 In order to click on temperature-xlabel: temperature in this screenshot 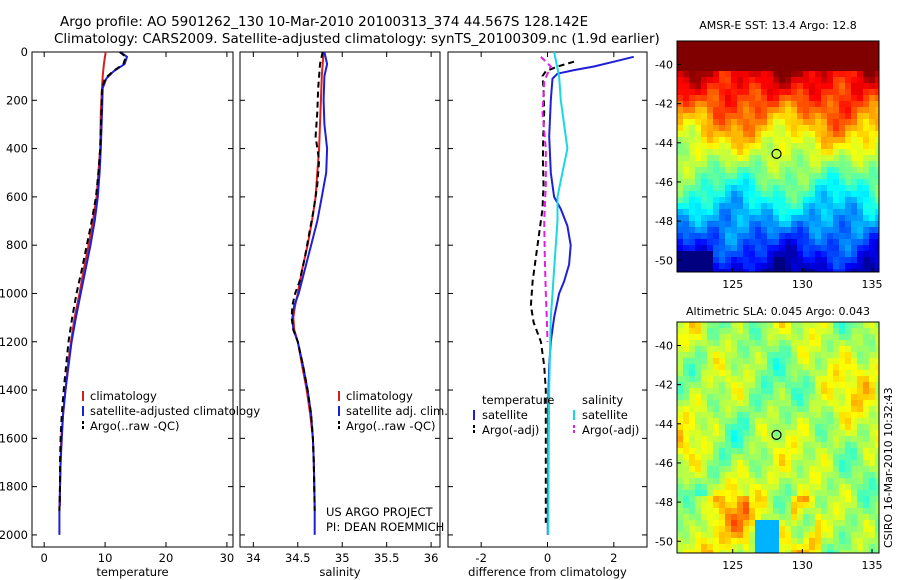, I will do `click(132, 572)`.